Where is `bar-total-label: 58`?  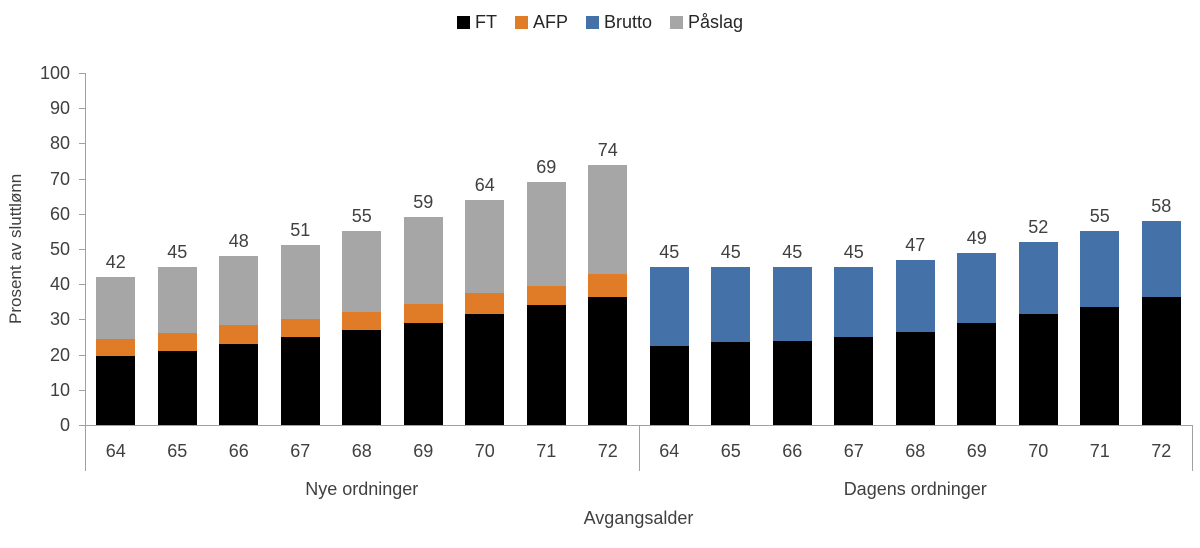
bar-total-label: 58 is located at coordinates (1161, 205).